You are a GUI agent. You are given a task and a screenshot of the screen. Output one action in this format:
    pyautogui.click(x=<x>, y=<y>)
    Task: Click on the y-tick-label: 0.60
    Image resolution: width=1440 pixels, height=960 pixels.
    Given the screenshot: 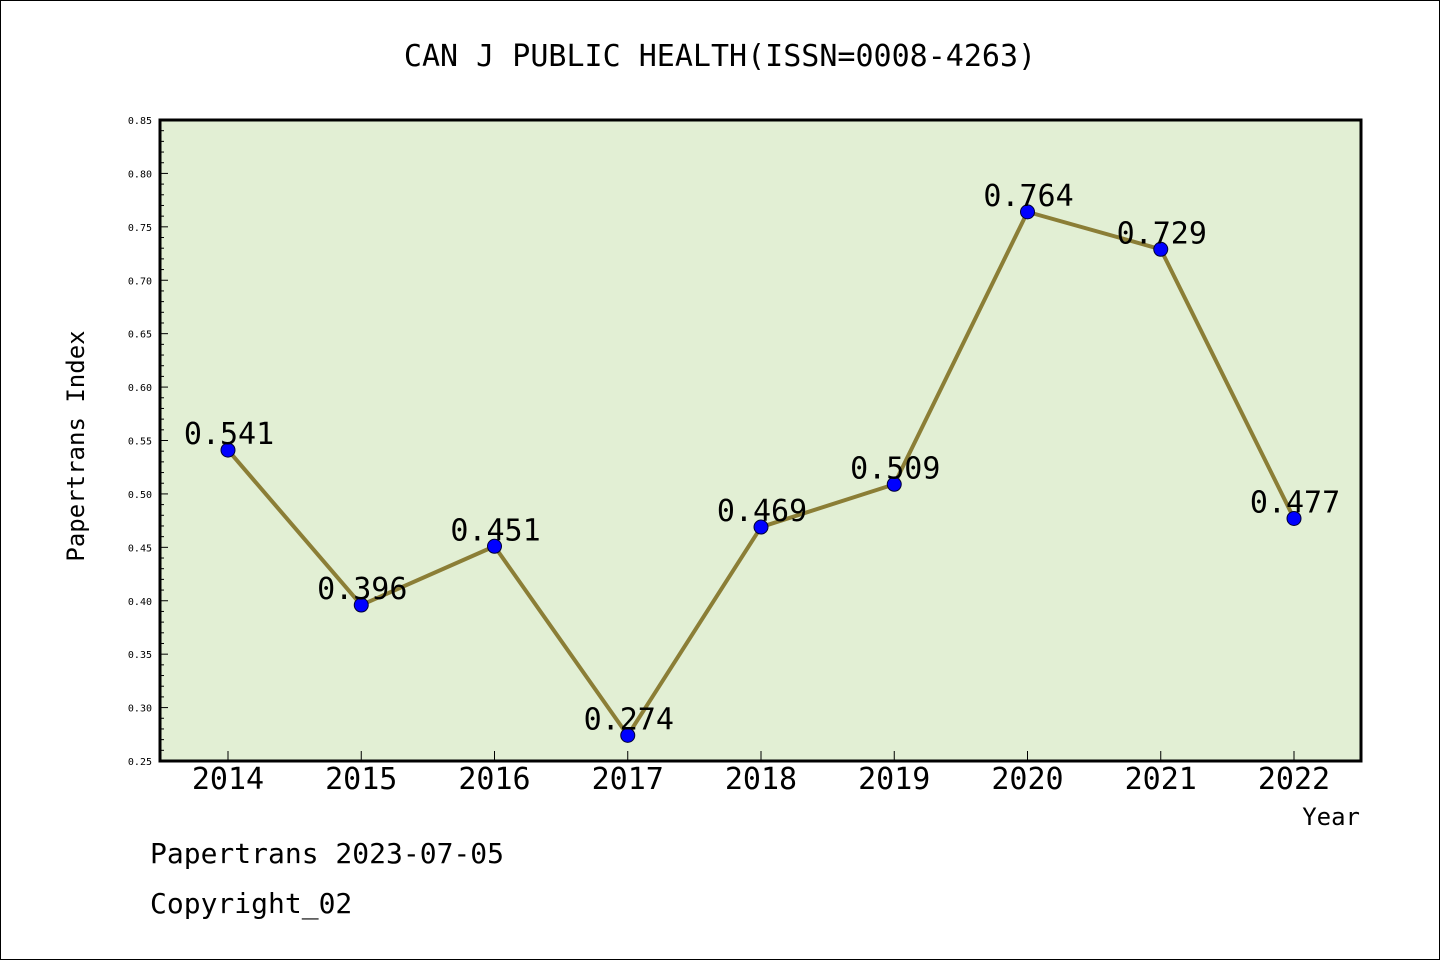 What is the action you would take?
    pyautogui.click(x=140, y=388)
    